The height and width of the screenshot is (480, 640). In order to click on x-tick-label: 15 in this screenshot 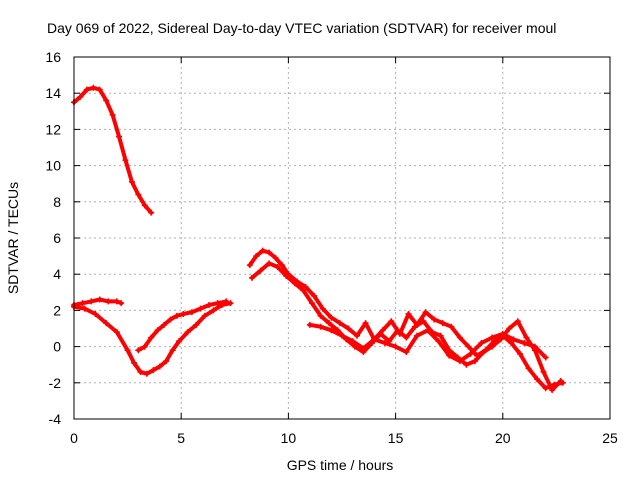, I will do `click(396, 438)`.